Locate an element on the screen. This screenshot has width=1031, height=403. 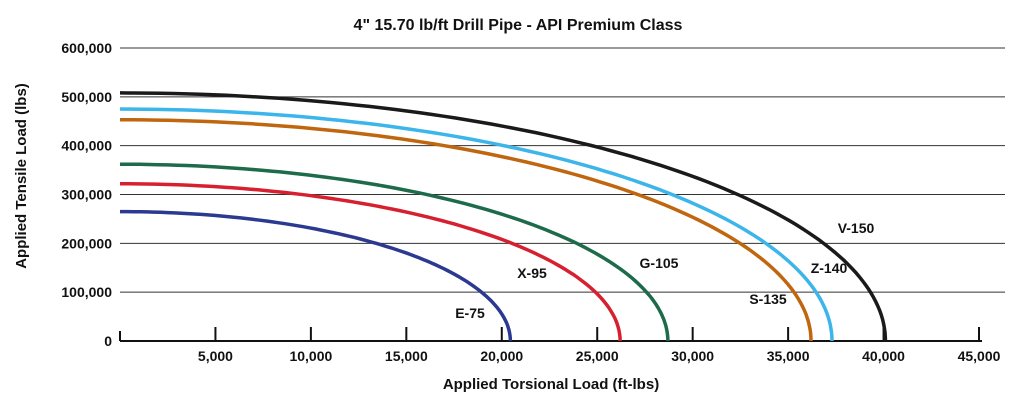
series-label-e-75: E-75 is located at coordinates (470, 313).